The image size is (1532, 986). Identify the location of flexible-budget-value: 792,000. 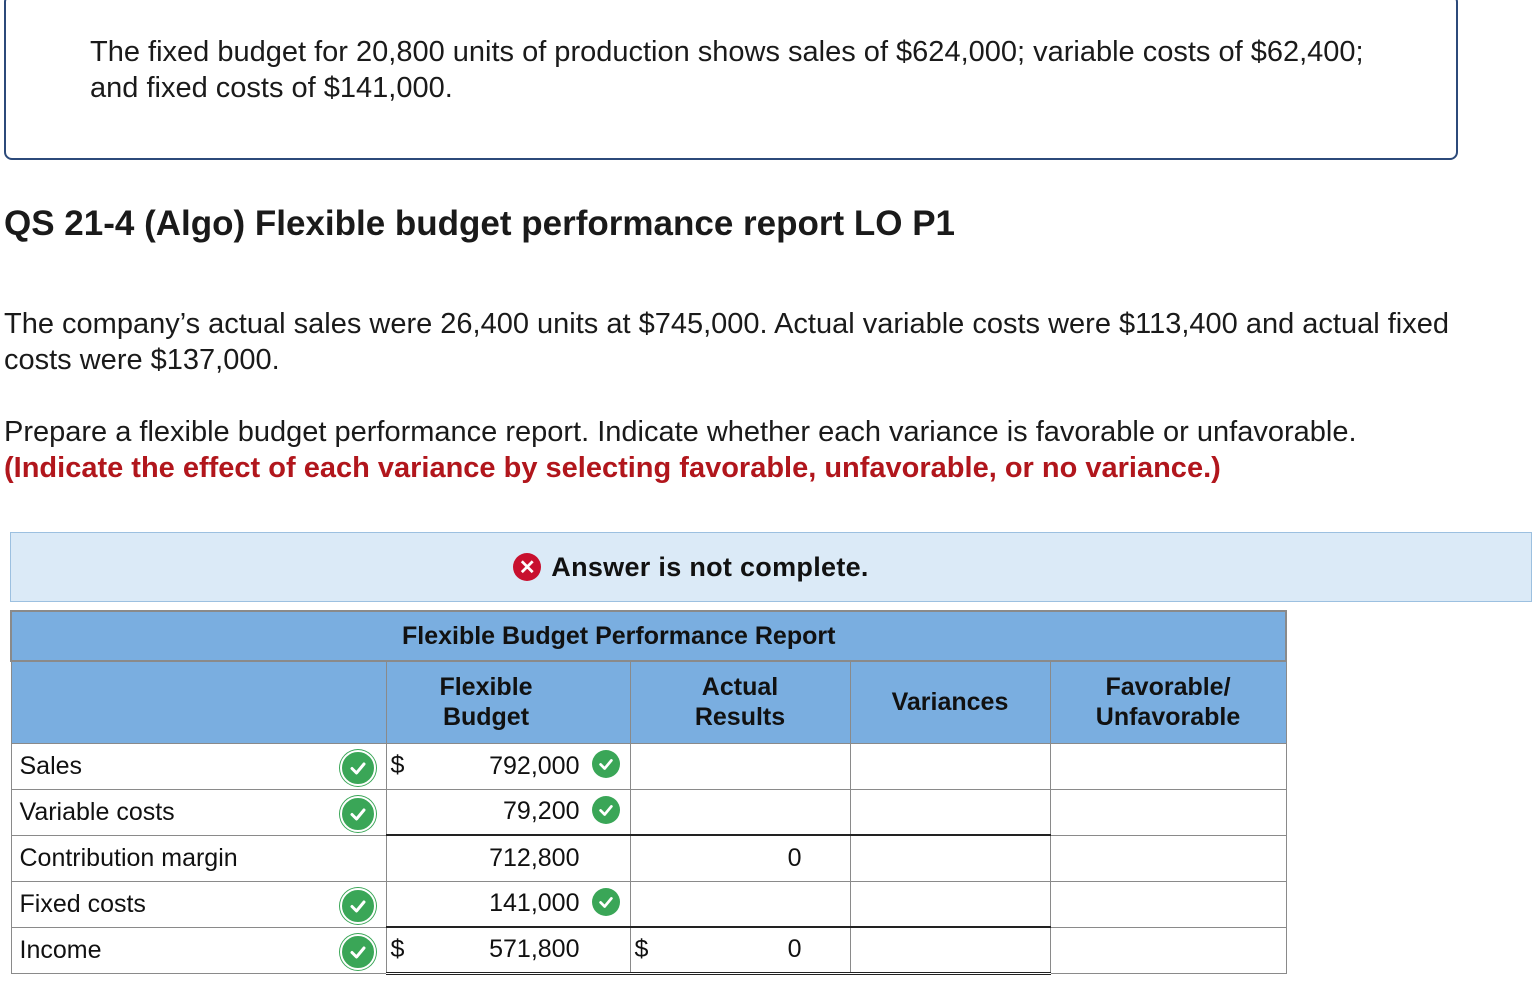
(534, 765).